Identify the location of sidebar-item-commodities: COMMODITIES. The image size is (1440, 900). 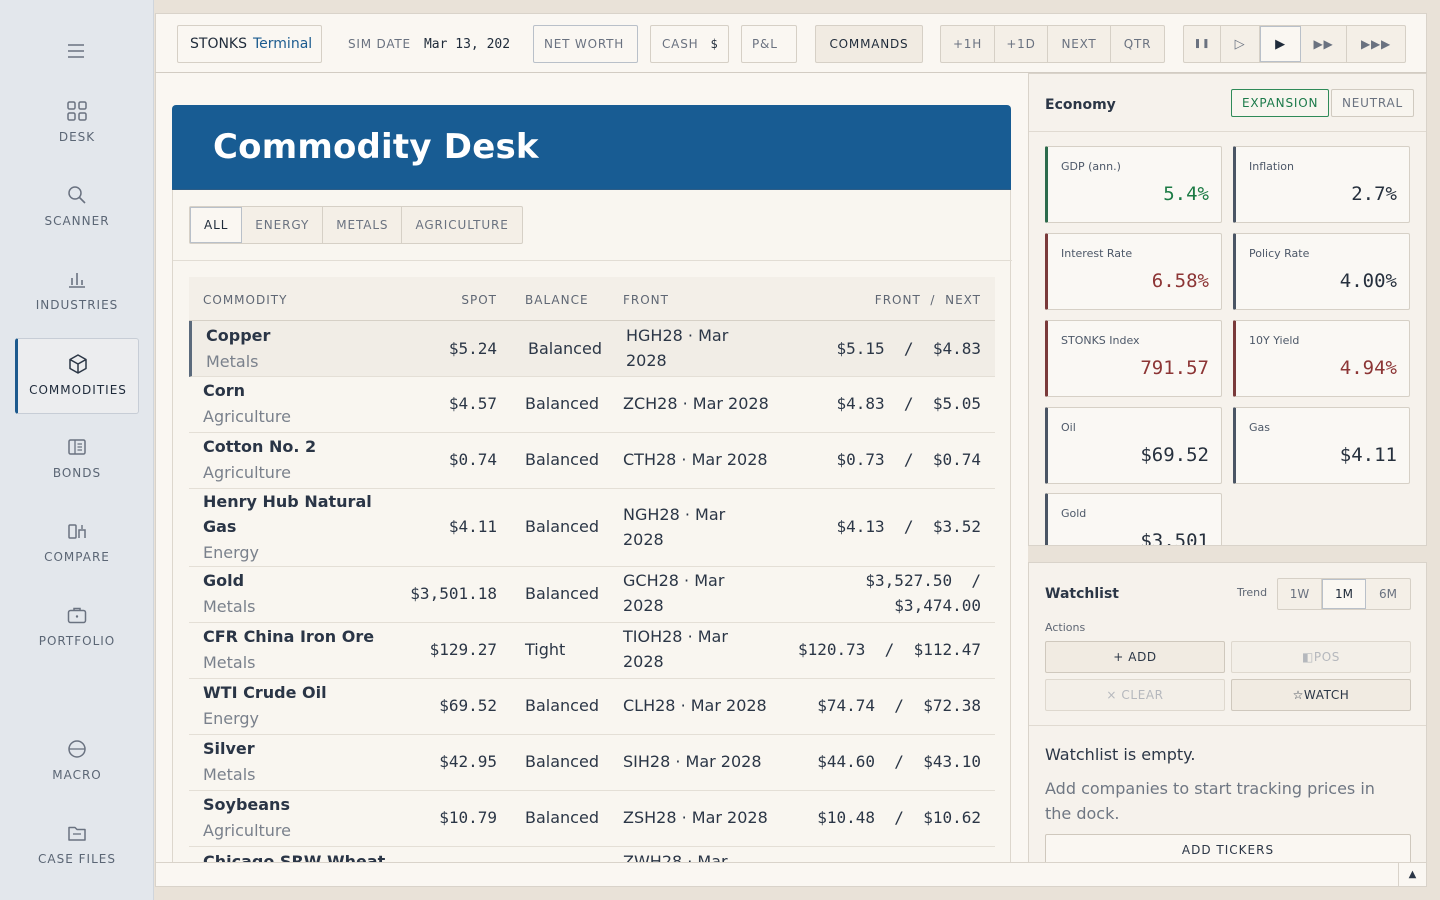
(77, 376).